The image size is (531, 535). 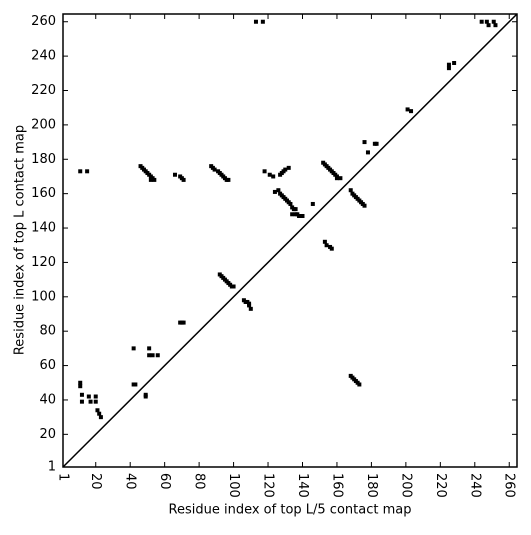 I want to click on y-tick-label: 240, so click(x=43, y=56).